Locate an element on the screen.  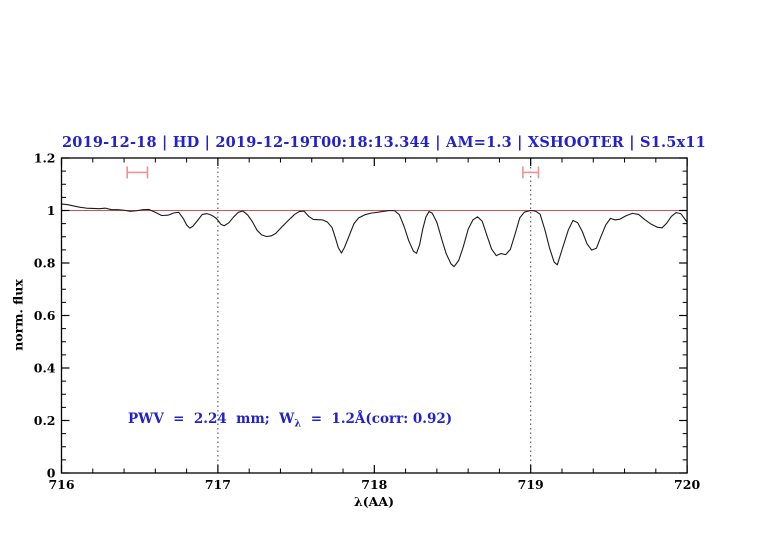
y-tick-label: 1.2 is located at coordinates (45, 158).